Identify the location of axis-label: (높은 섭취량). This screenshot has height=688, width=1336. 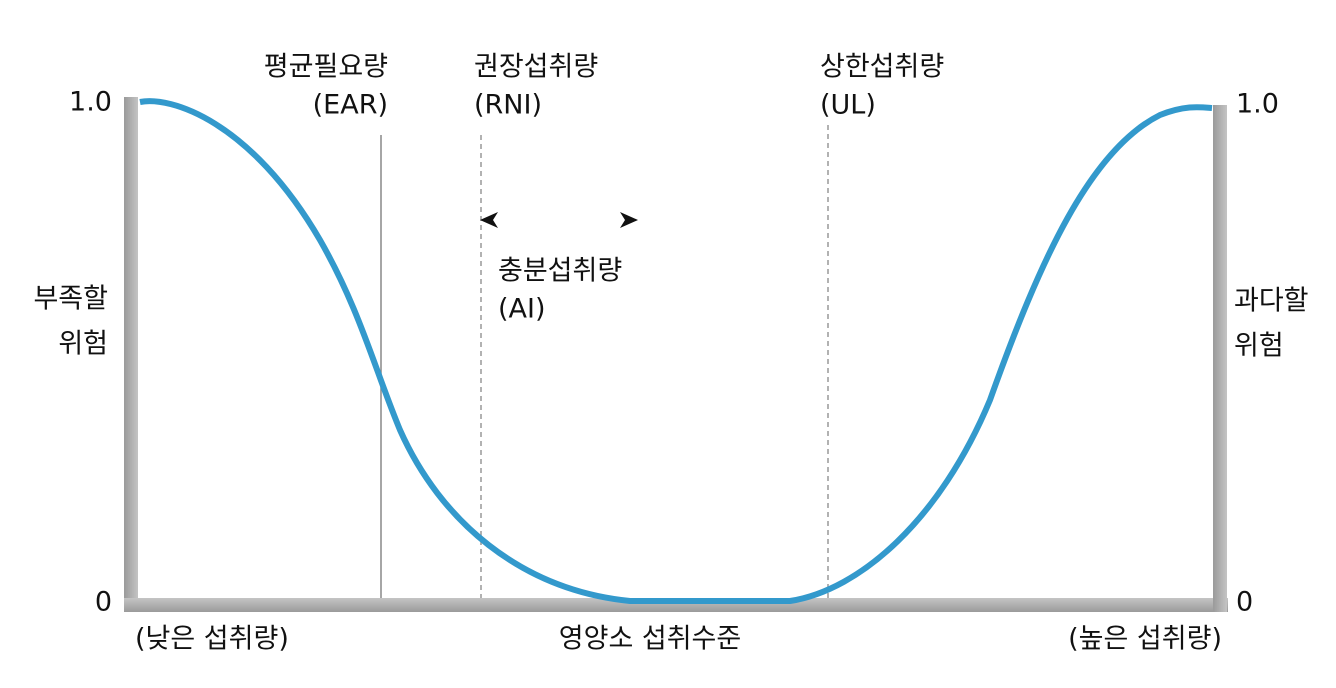
(1145, 639).